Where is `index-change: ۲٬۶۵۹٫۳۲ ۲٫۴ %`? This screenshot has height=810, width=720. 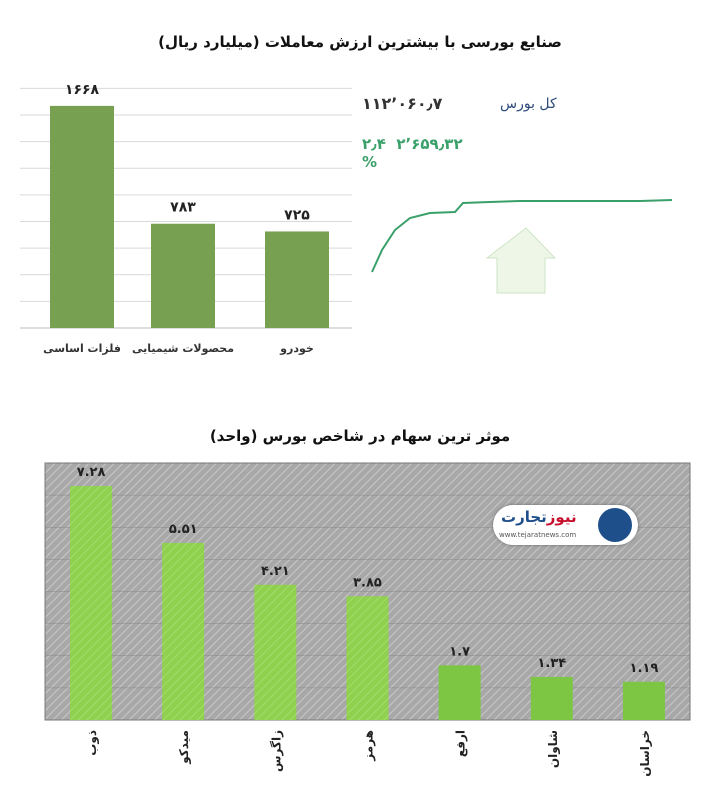 index-change: ۲٬۶۵۹٫۳۲ ۲٫۴ % is located at coordinates (422, 153).